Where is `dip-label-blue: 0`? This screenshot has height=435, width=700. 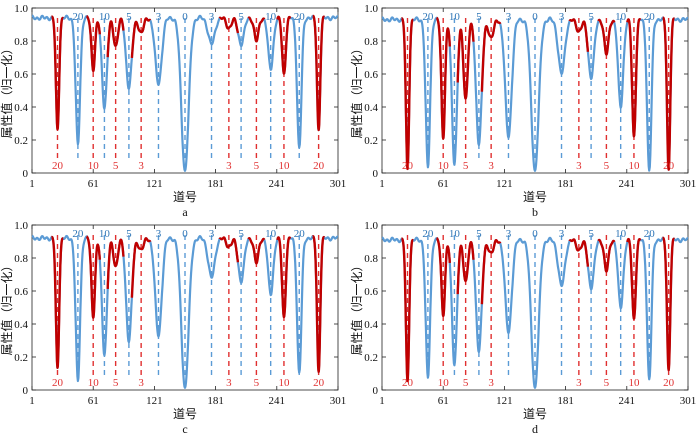
dip-label-blue: 0 is located at coordinates (535, 17).